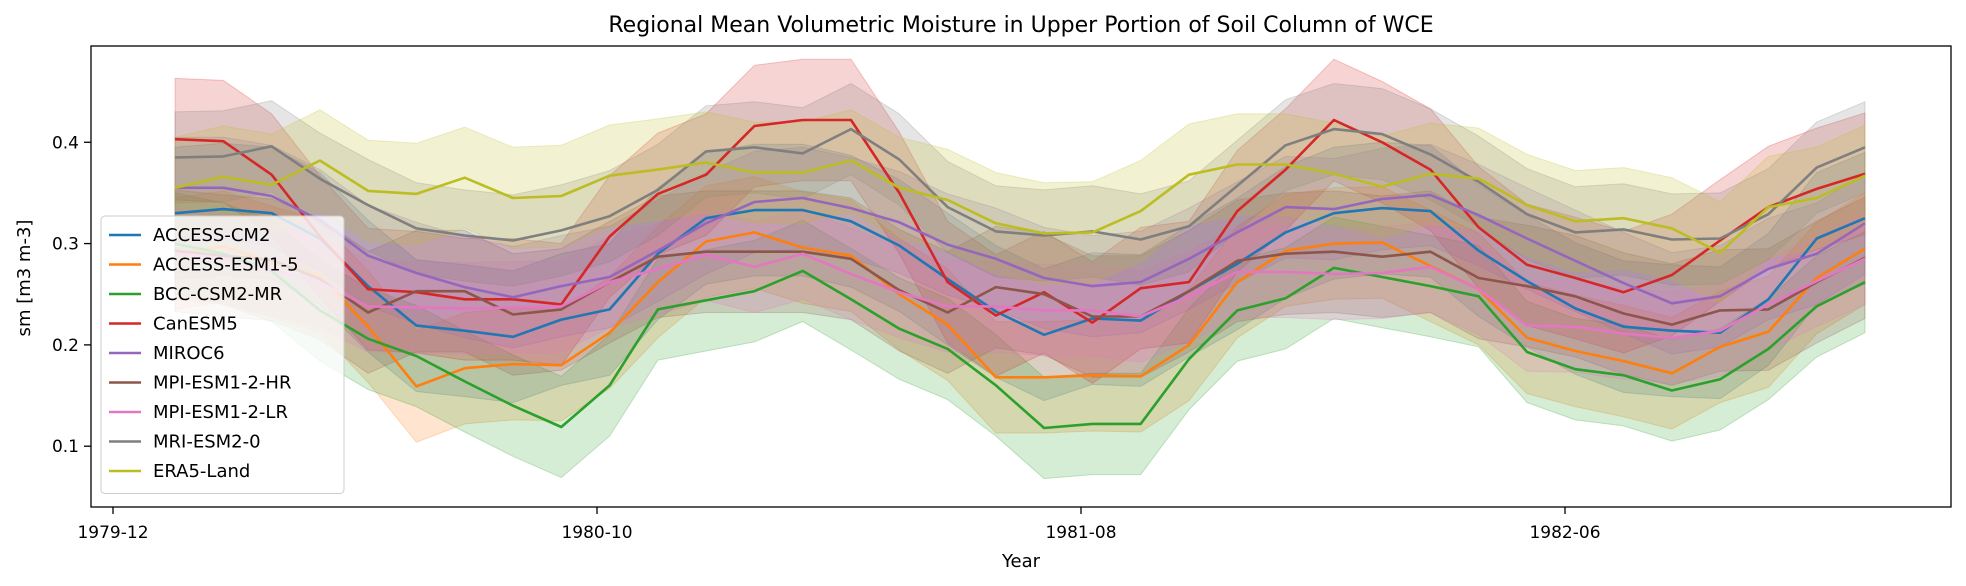 Image resolution: width=1966 pixels, height=586 pixels. Describe the element at coordinates (220, 412) in the screenshot. I see `legend-label: MPI-ESM1-2-LR` at that location.